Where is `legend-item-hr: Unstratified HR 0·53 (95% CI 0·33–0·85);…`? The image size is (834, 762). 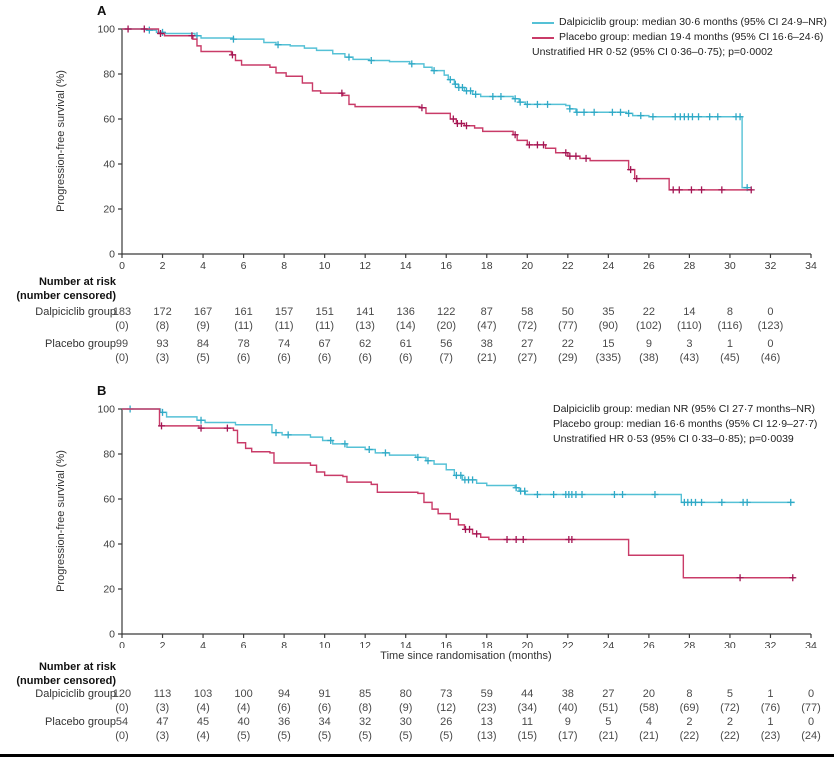
legend-item-hr: Unstratified HR 0·53 (95% CI 0·33–0·85);… is located at coordinates (685, 439).